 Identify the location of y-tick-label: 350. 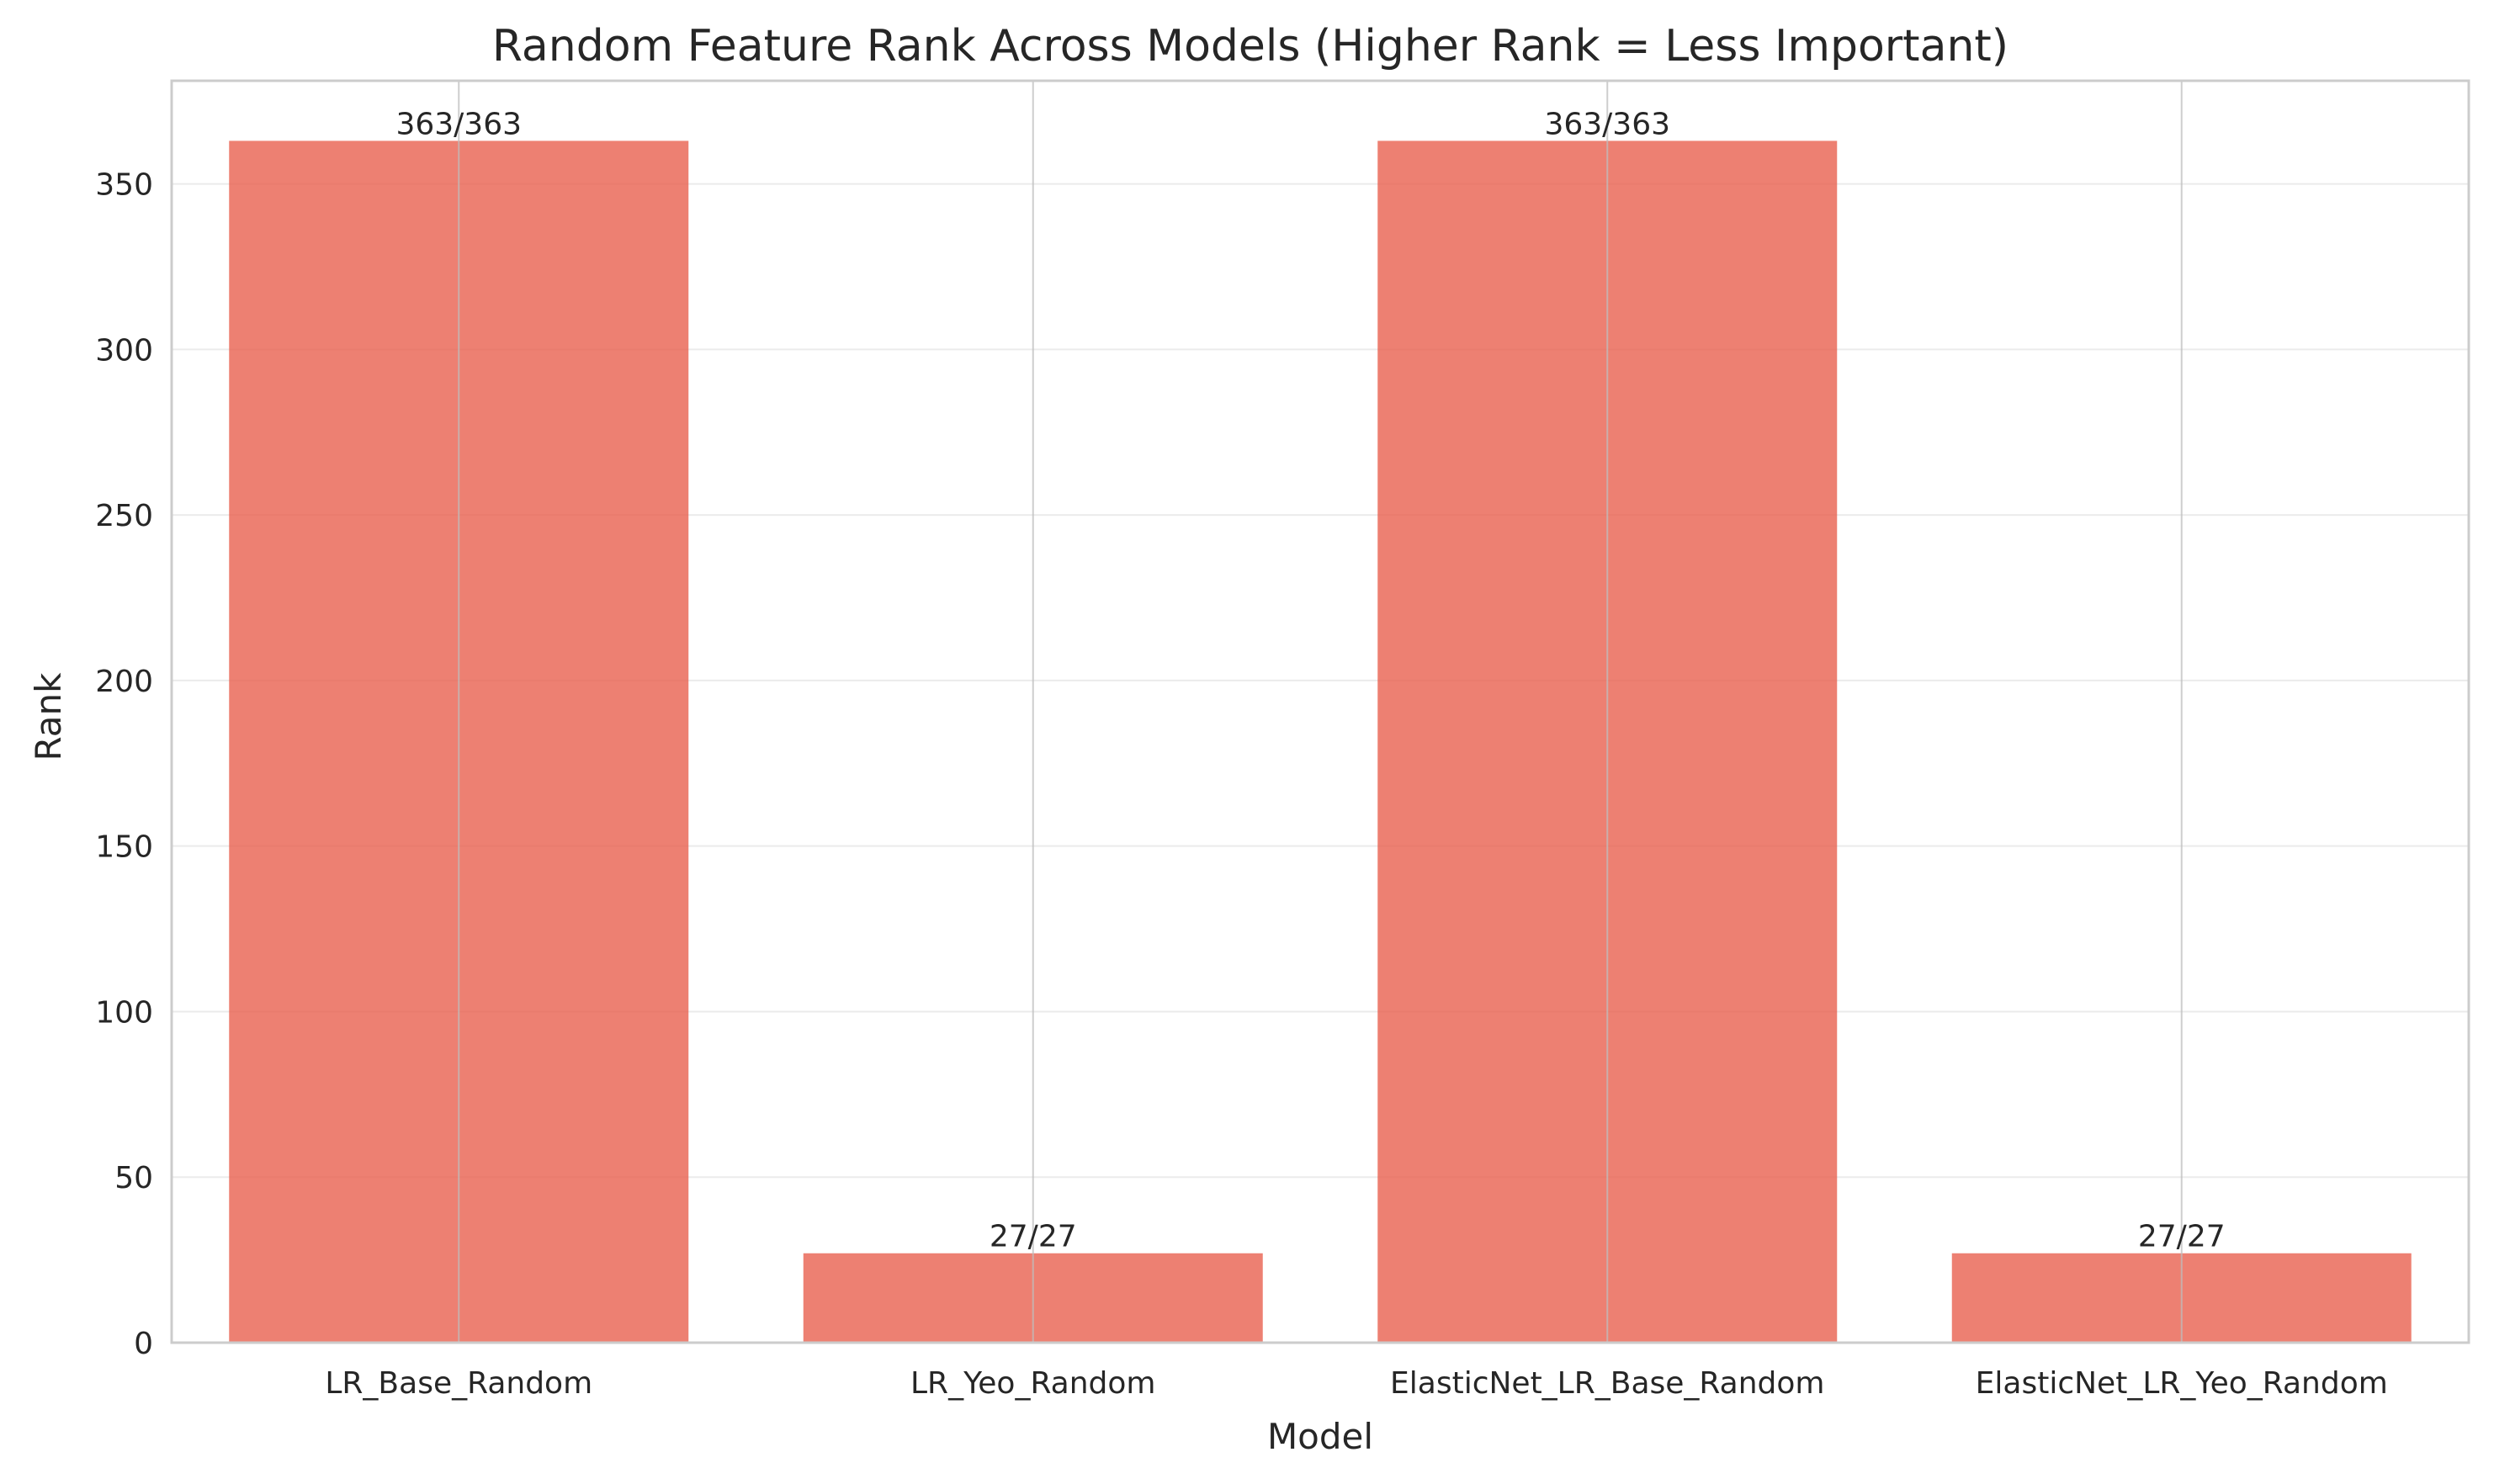
(124, 185).